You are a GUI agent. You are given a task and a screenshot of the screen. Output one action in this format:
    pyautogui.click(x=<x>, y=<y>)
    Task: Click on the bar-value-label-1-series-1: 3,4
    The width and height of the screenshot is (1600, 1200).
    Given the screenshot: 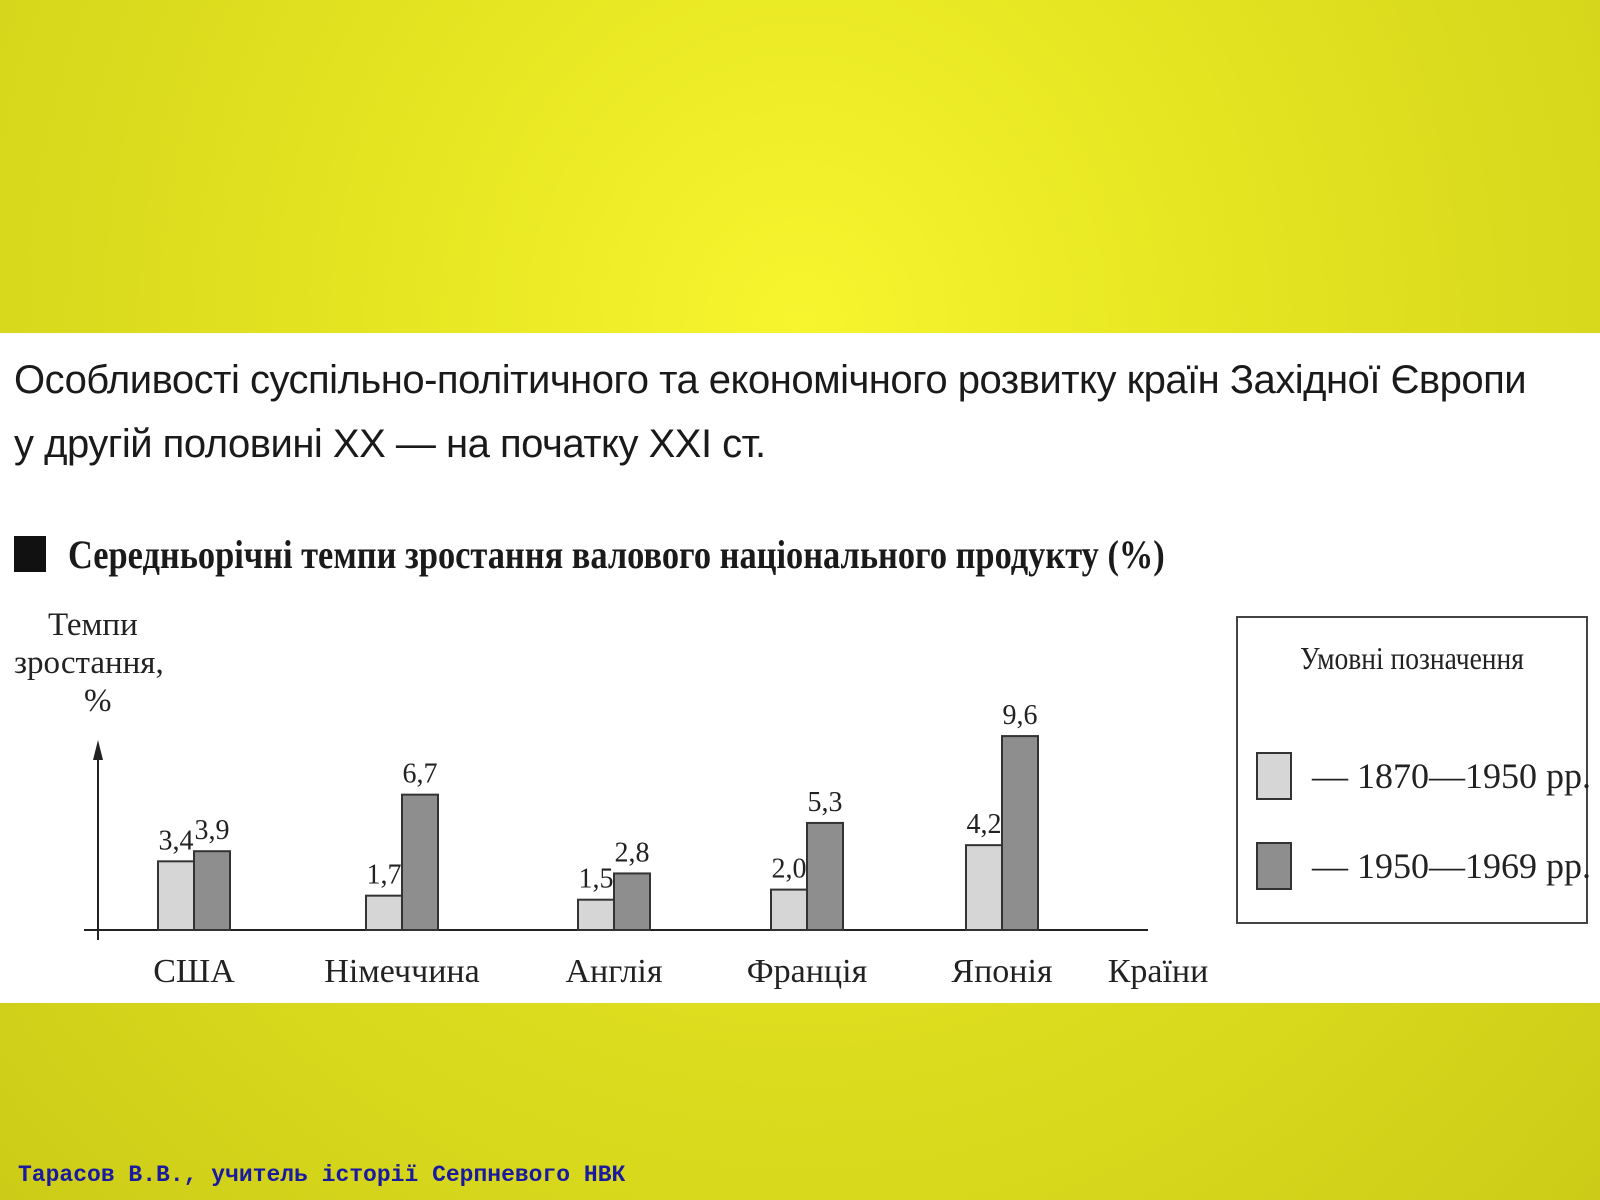 What is the action you would take?
    pyautogui.click(x=176, y=840)
    